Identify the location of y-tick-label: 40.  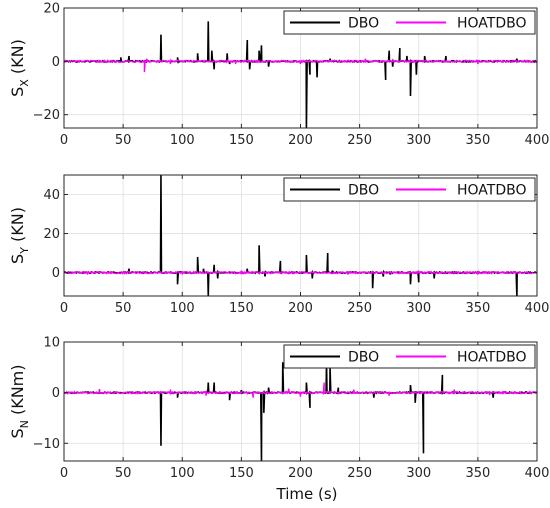
(51, 195).